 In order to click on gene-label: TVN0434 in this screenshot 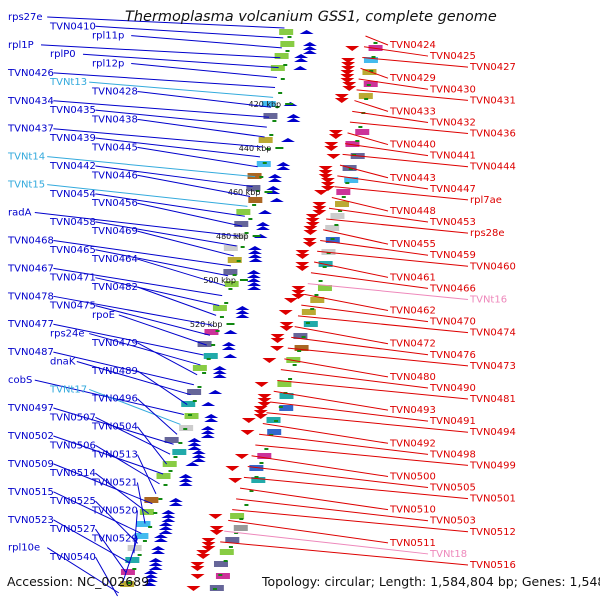, I will do `click(30, 101)`.